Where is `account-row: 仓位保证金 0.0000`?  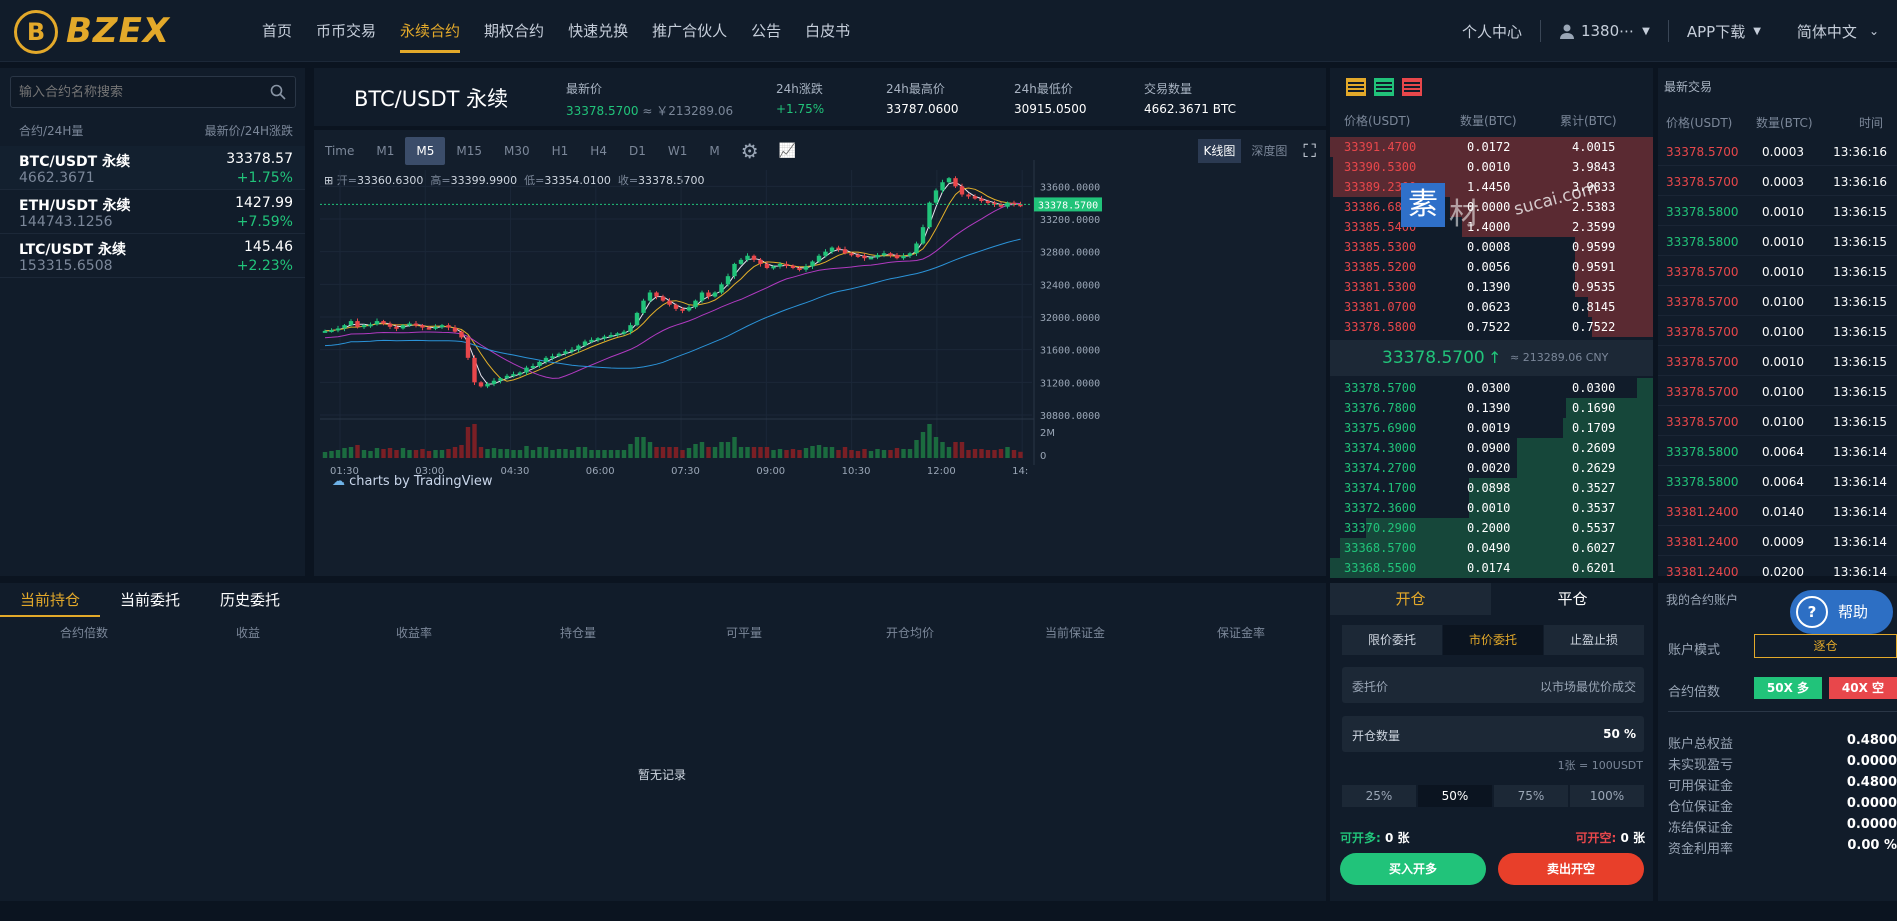 account-row: 仓位保证金 0.0000 is located at coordinates (1782, 805).